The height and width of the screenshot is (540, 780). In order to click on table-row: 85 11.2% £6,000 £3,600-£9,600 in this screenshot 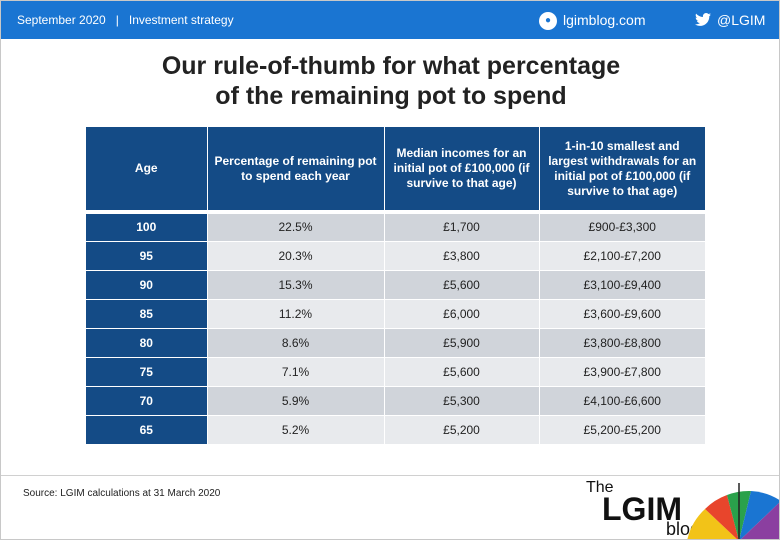, I will do `click(395, 313)`.